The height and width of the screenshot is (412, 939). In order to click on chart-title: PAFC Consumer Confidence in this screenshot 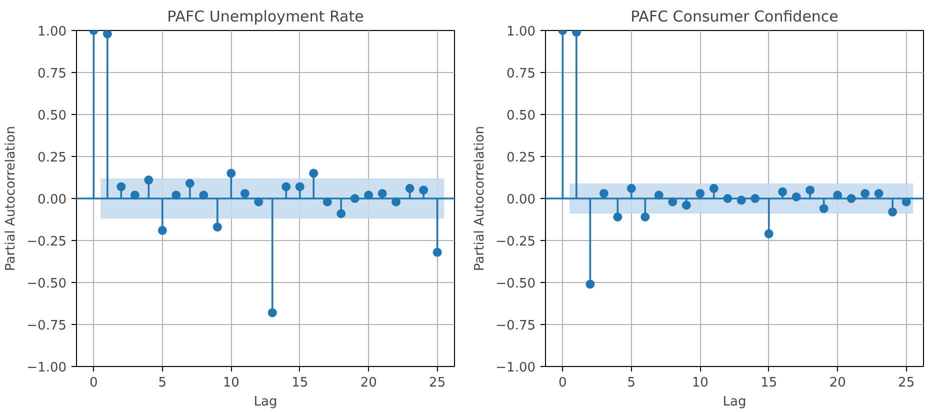, I will do `click(734, 17)`.